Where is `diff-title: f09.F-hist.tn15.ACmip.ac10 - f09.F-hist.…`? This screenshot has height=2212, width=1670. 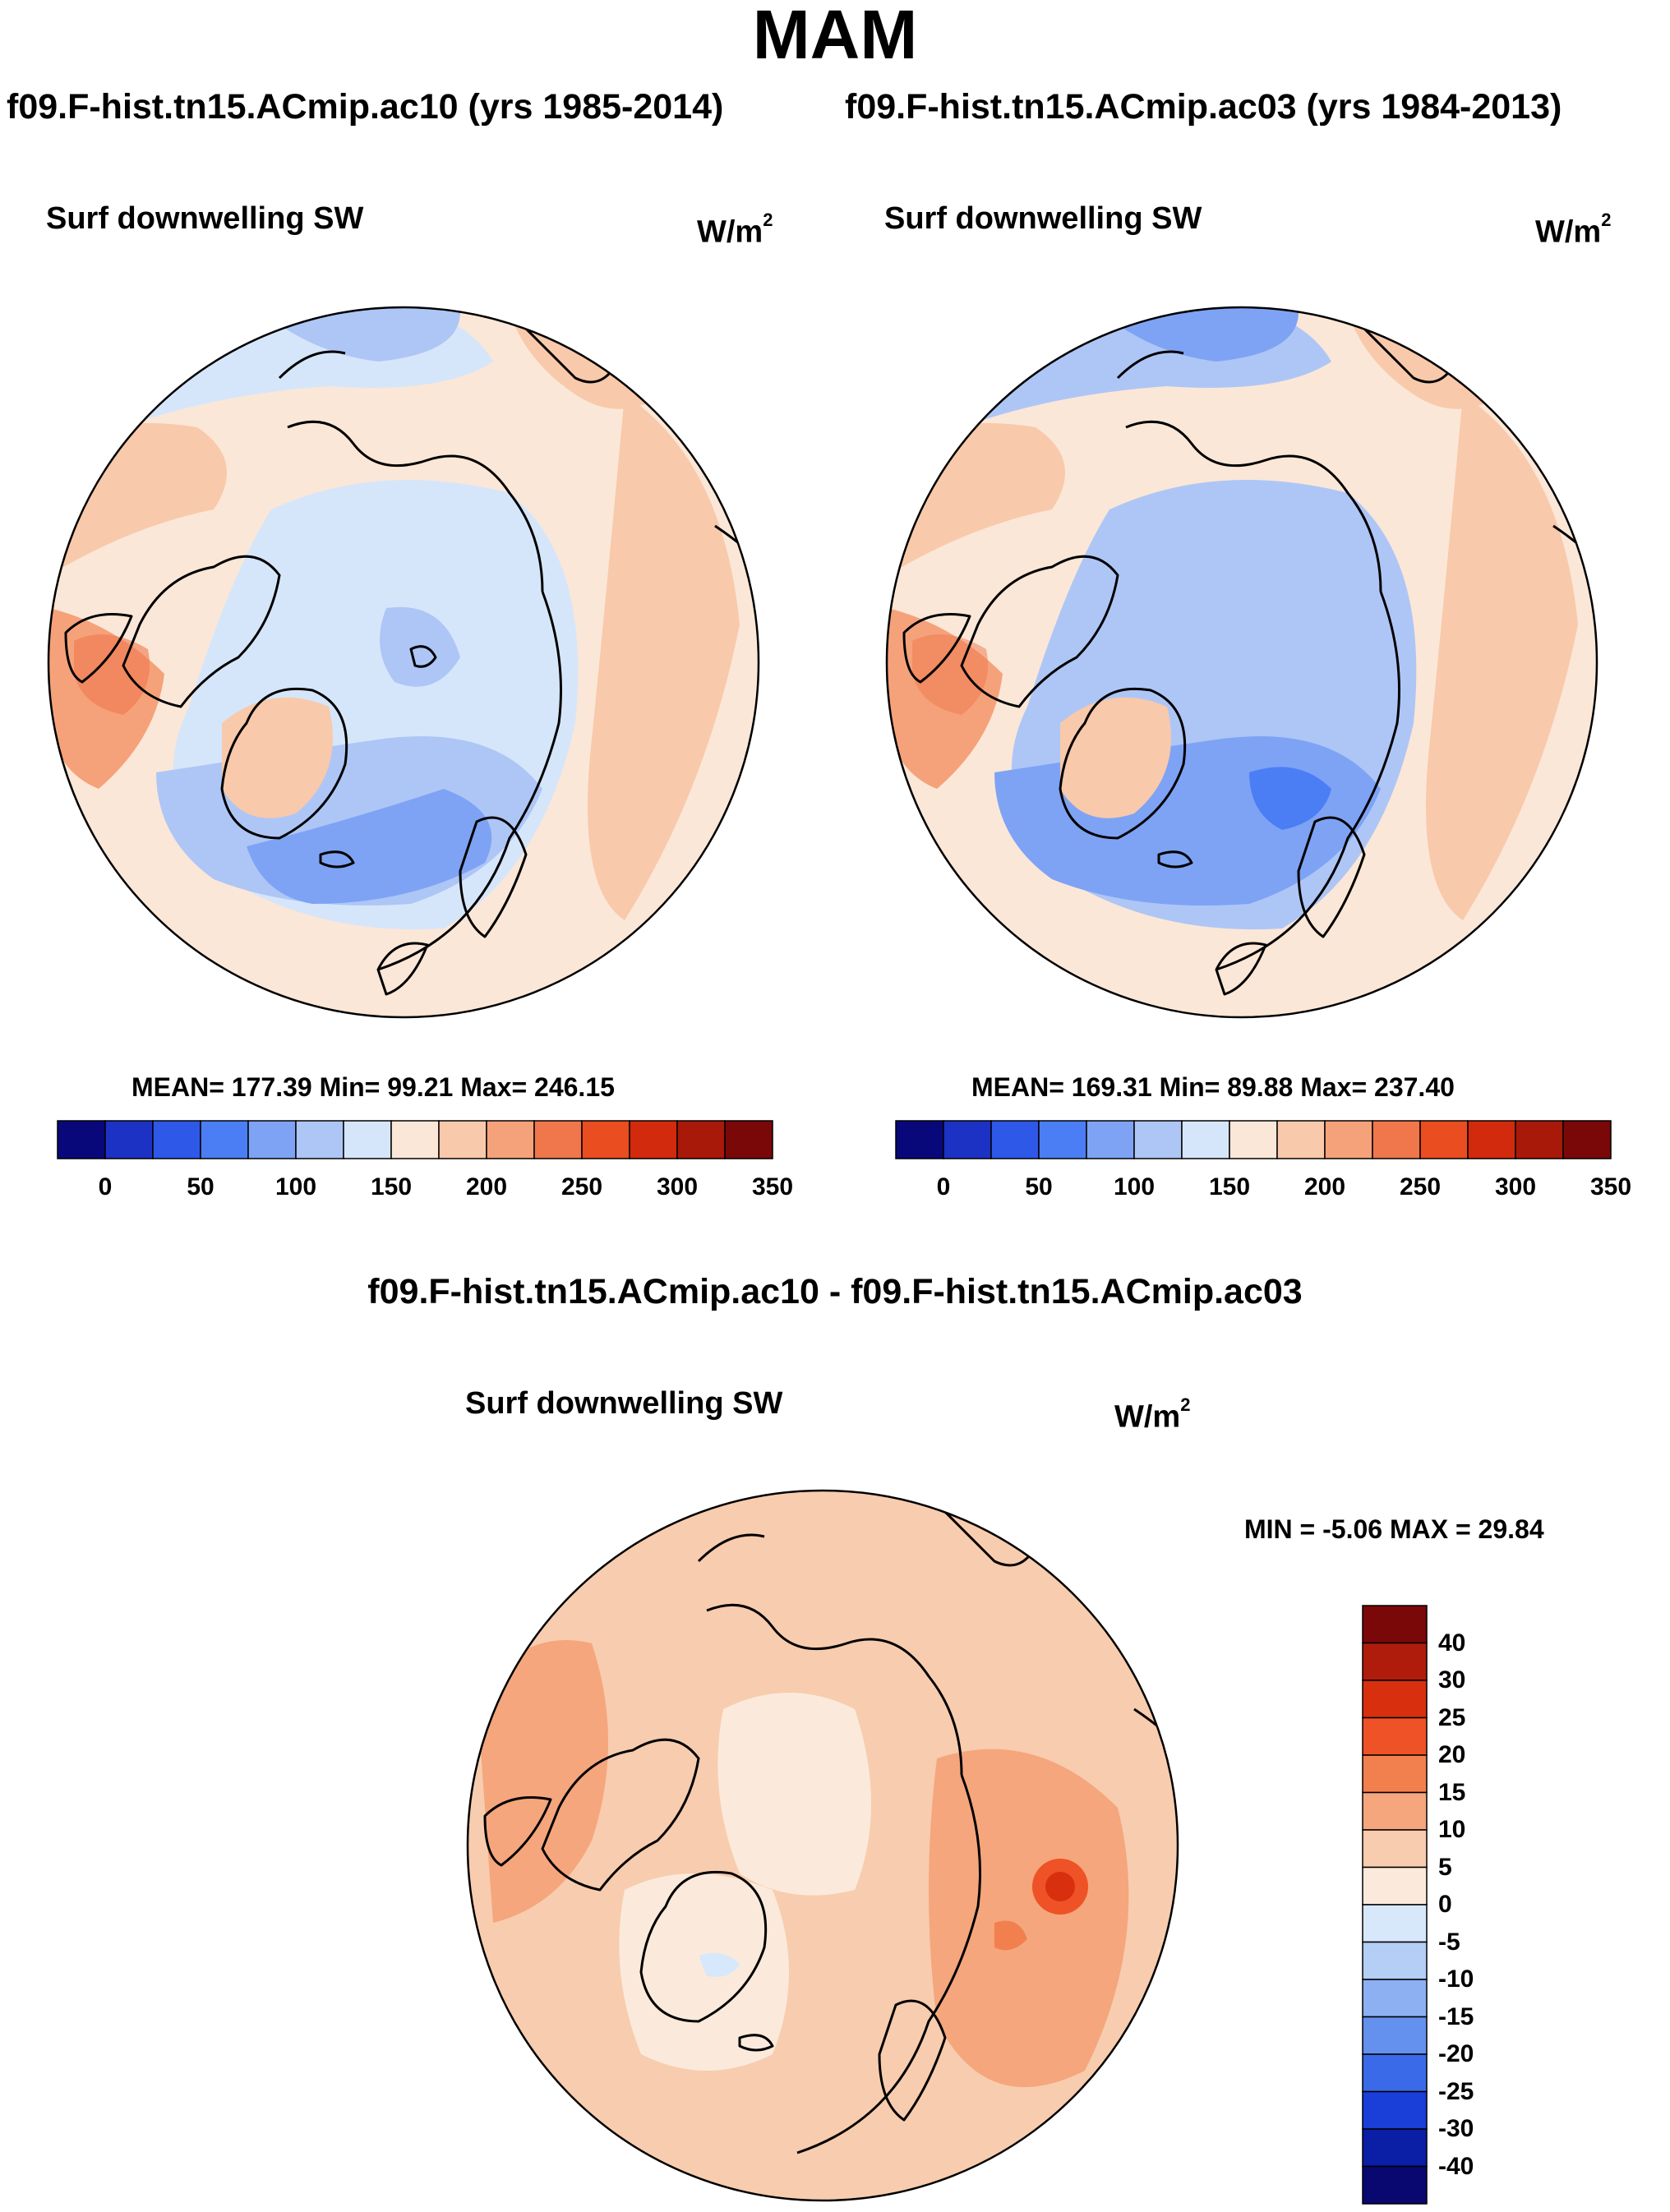 diff-title: f09.F-hist.tn15.ACmip.ac10 - f09.F-hist.… is located at coordinates (835, 1291).